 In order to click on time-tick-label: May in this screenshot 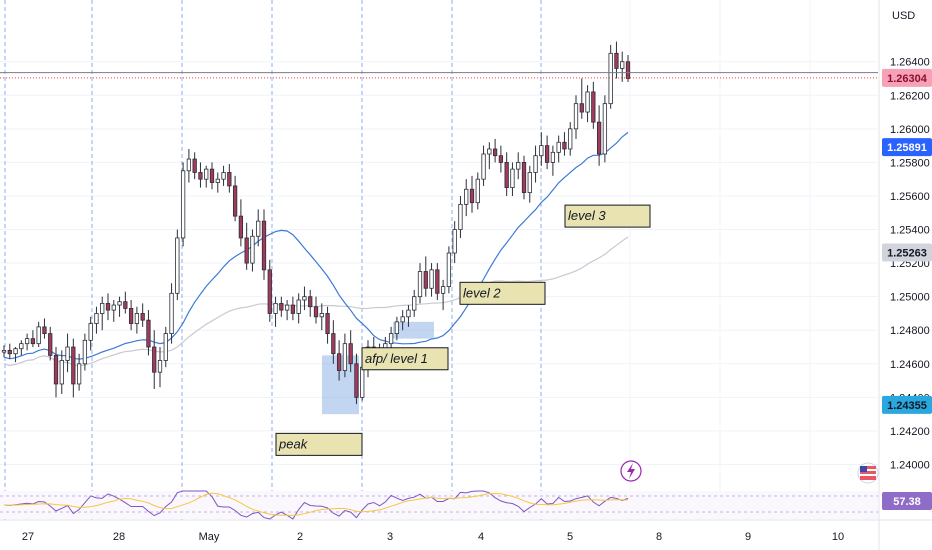, I will do `click(209, 537)`.